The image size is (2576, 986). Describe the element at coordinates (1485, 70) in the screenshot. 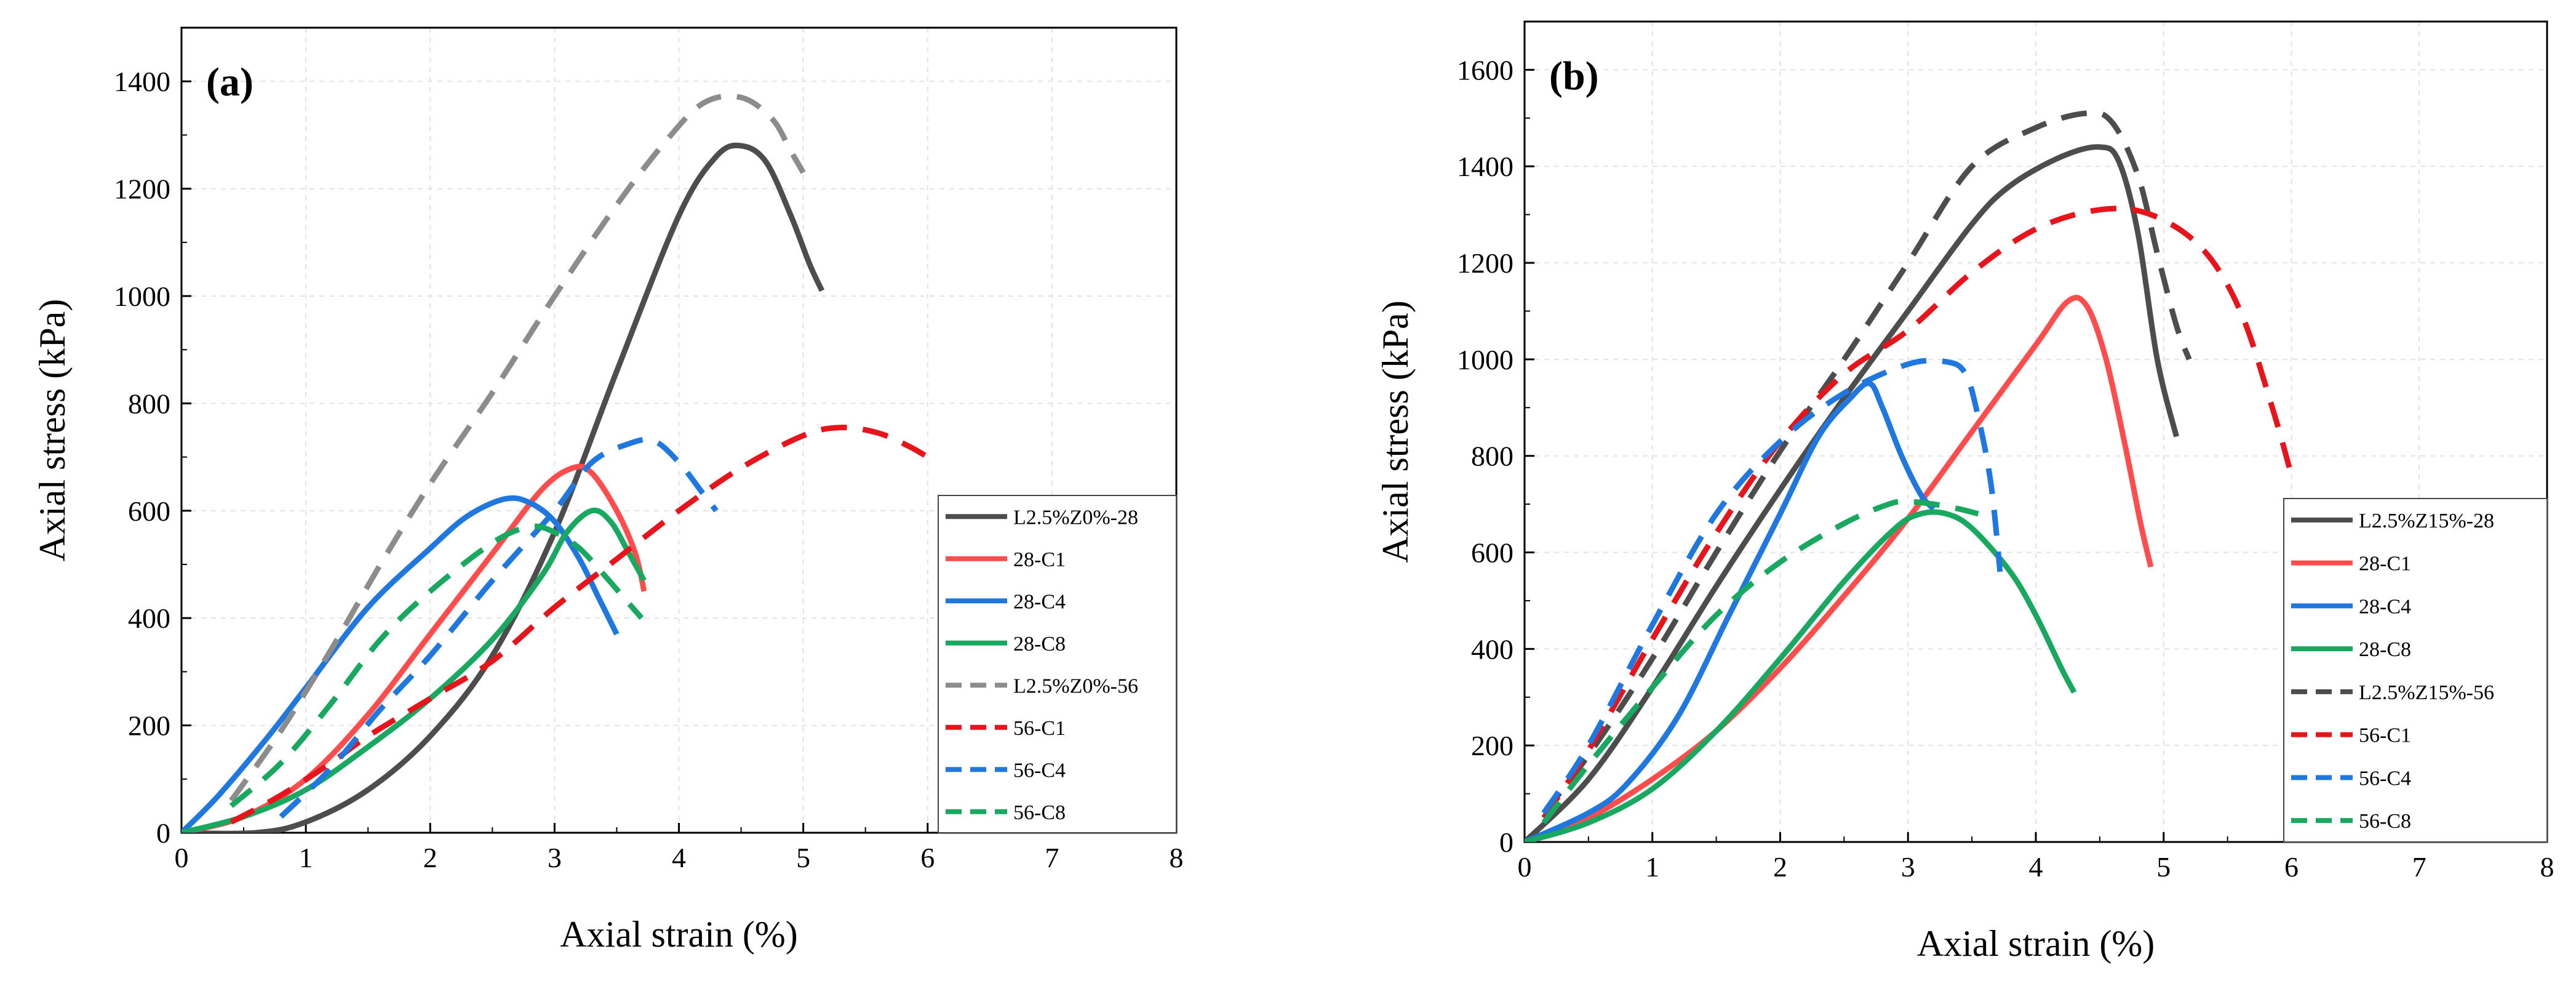

I see `y-tick-label: 1600` at that location.